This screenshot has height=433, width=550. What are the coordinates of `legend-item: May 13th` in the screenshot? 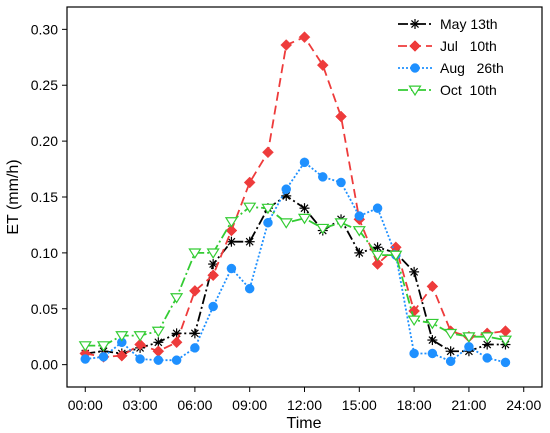 It's located at (448, 24).